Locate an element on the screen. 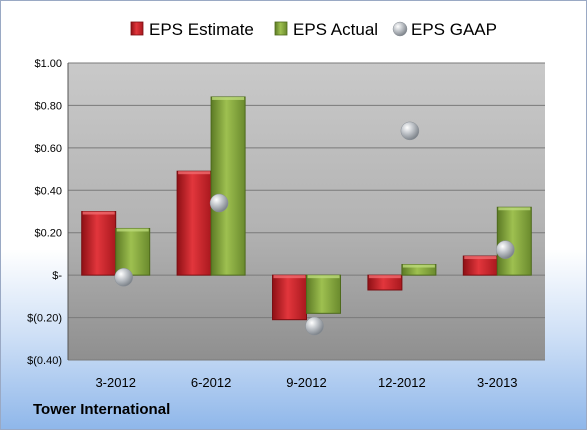 The height and width of the screenshot is (430, 587). x-category-label: 6-2012 is located at coordinates (211, 382).